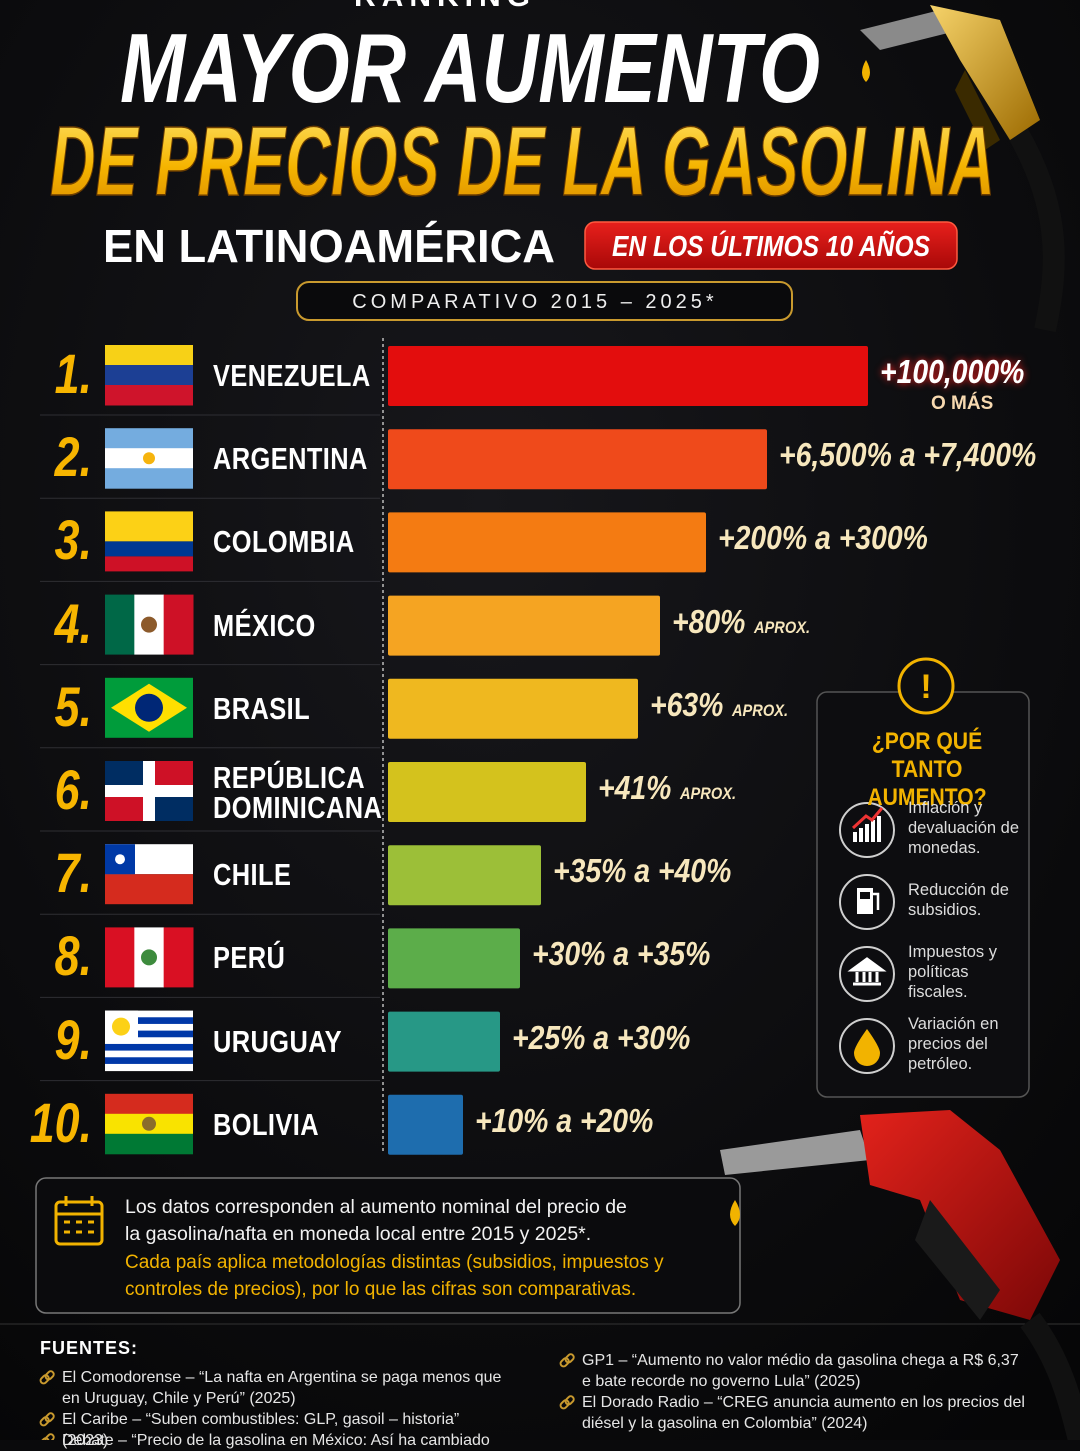  What do you see at coordinates (284, 542) in the screenshot?
I see `country: COLOMBIA` at bounding box center [284, 542].